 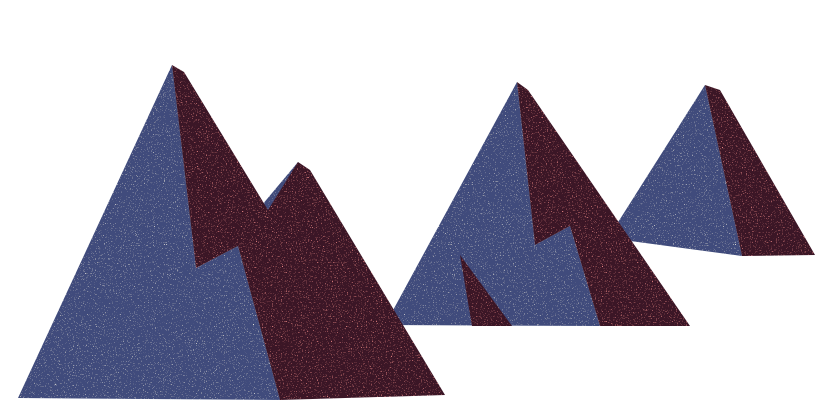 I want to click on pyramid-small-shadow, so click(x=486, y=290).